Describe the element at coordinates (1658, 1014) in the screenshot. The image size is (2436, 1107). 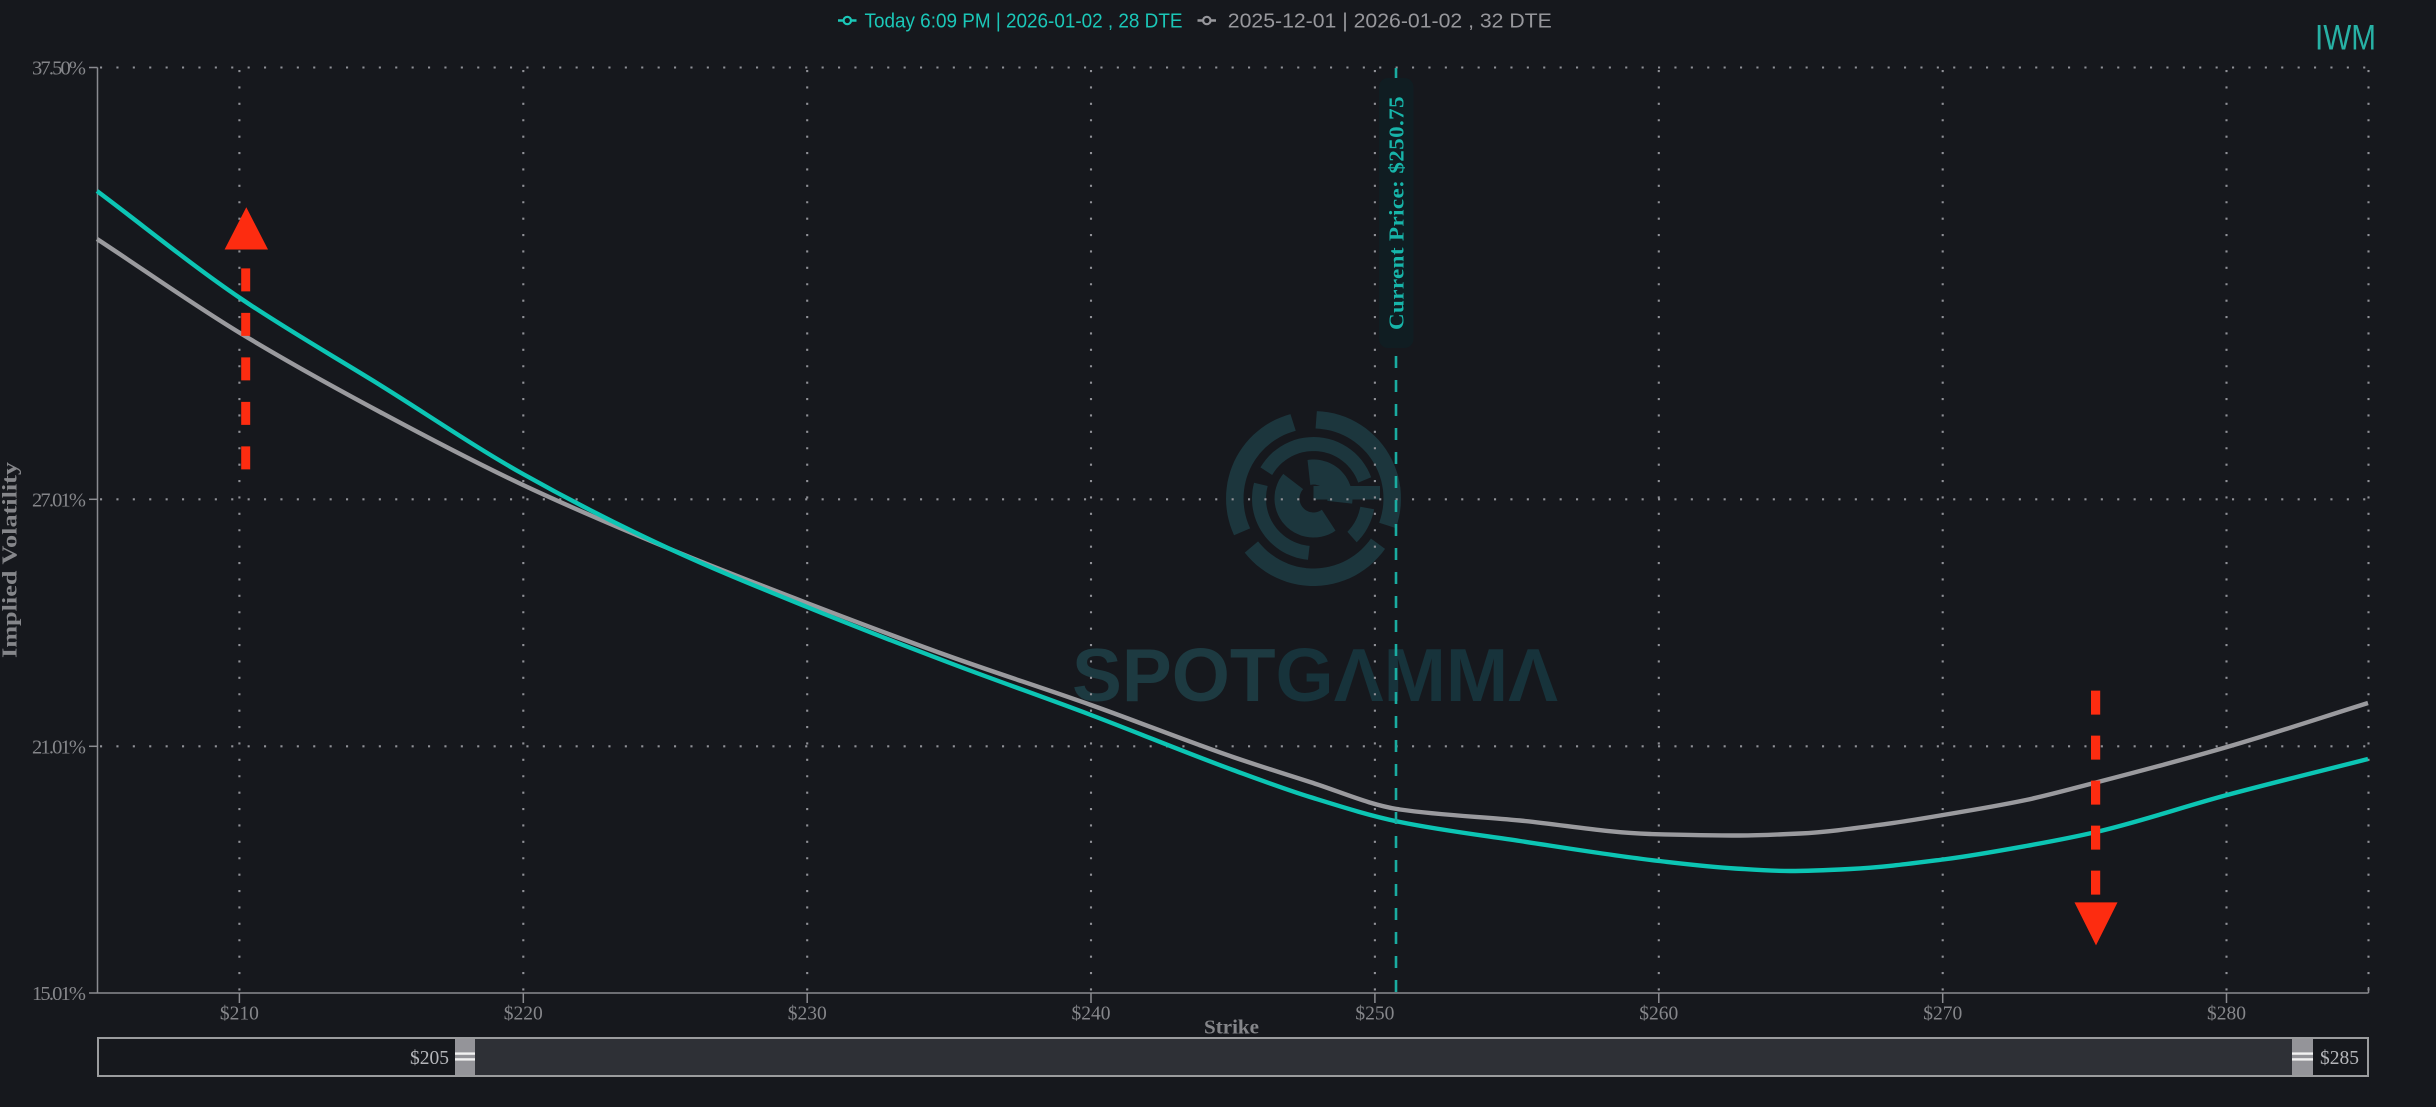
I see `svg-text: $260` at that location.